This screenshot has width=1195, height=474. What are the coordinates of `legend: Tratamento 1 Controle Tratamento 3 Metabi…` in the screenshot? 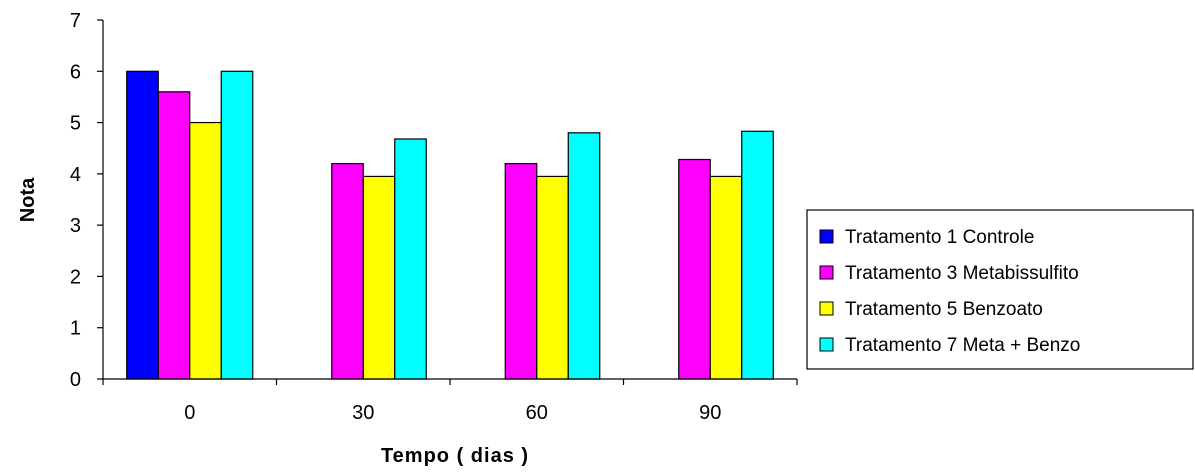 It's located at (1000, 289).